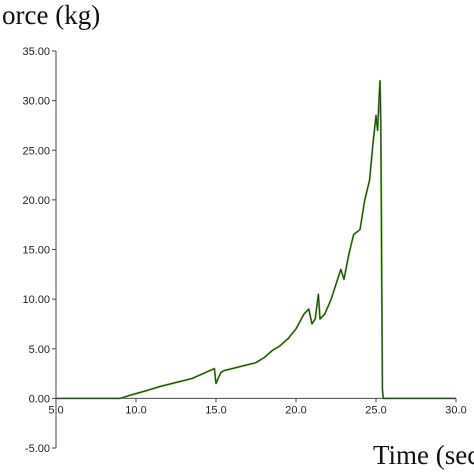  Describe the element at coordinates (37, 449) in the screenshot. I see `y-tick-label: -5.00` at that location.